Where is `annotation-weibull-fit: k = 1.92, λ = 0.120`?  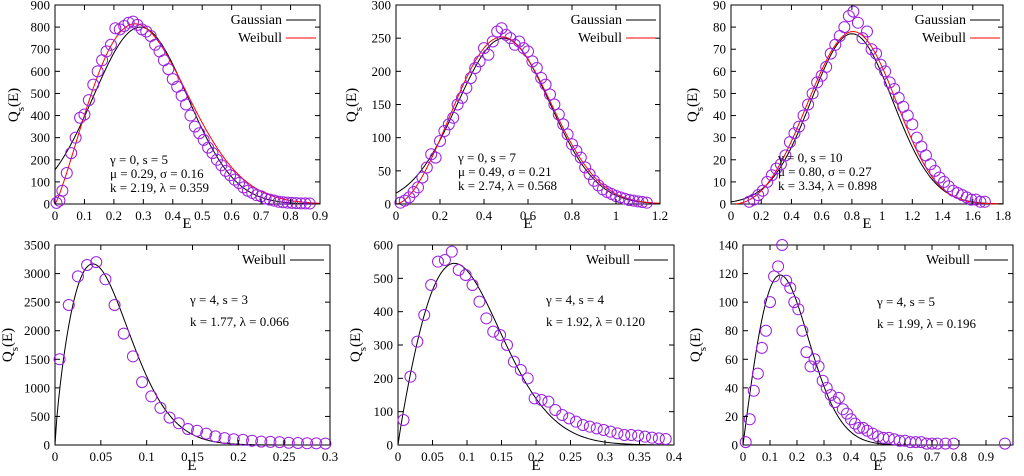 annotation-weibull-fit: k = 1.92, λ = 0.120 is located at coordinates (595, 321).